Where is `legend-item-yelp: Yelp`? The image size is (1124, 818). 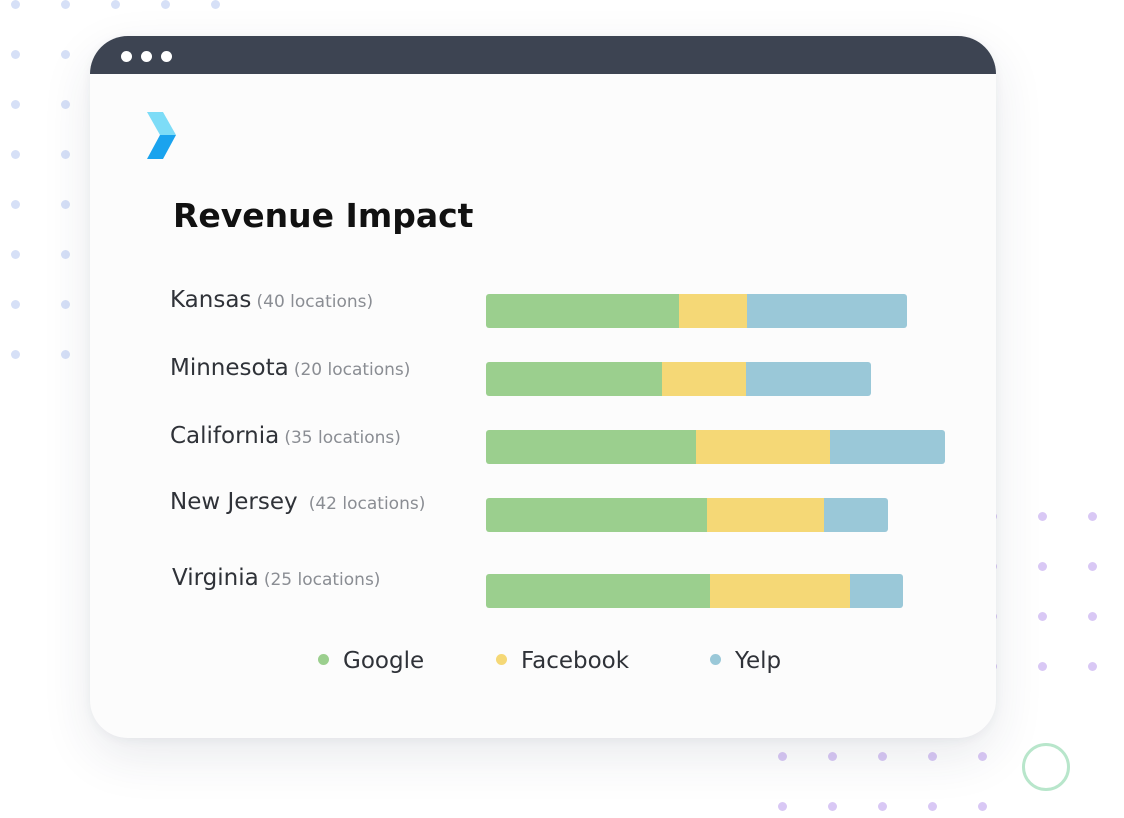
legend-item-yelp: Yelp is located at coordinates (745, 661).